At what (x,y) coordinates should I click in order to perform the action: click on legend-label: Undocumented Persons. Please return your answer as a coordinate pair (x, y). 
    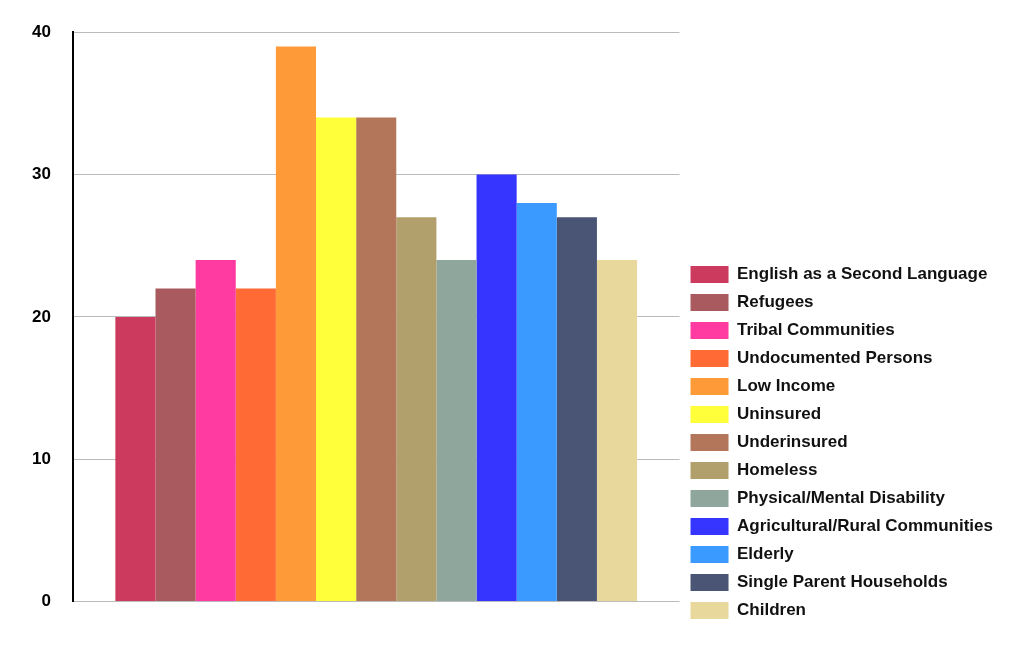
    Looking at the image, I should click on (835, 358).